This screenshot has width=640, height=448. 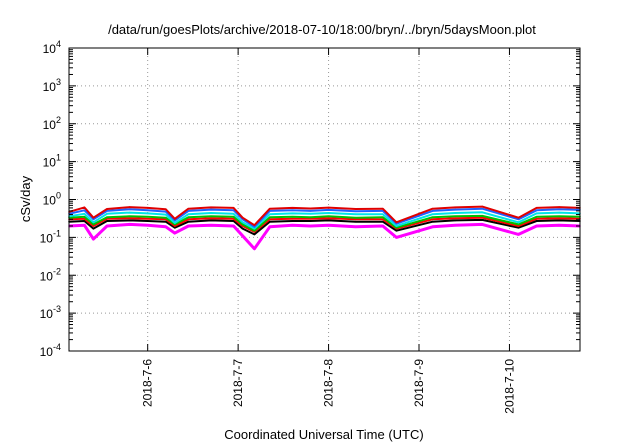 What do you see at coordinates (419, 383) in the screenshot?
I see `x-tick-label: 2018-7-9` at bounding box center [419, 383].